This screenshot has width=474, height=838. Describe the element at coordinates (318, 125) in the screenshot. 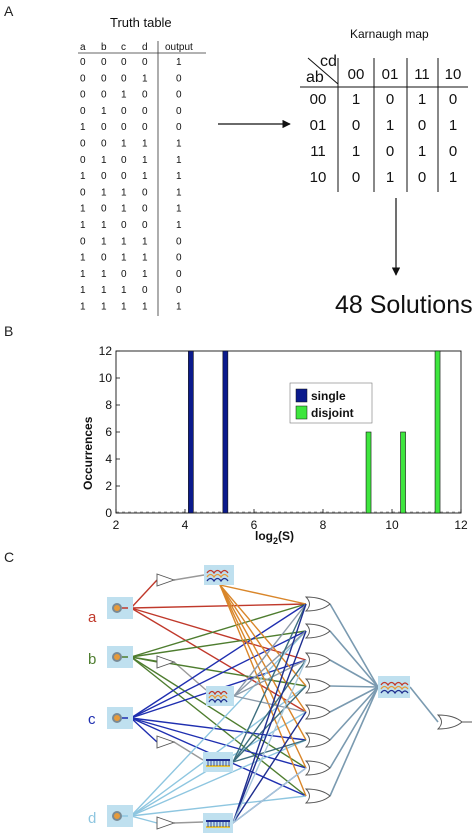

I see `karnaugh-row-header: 01` at that location.